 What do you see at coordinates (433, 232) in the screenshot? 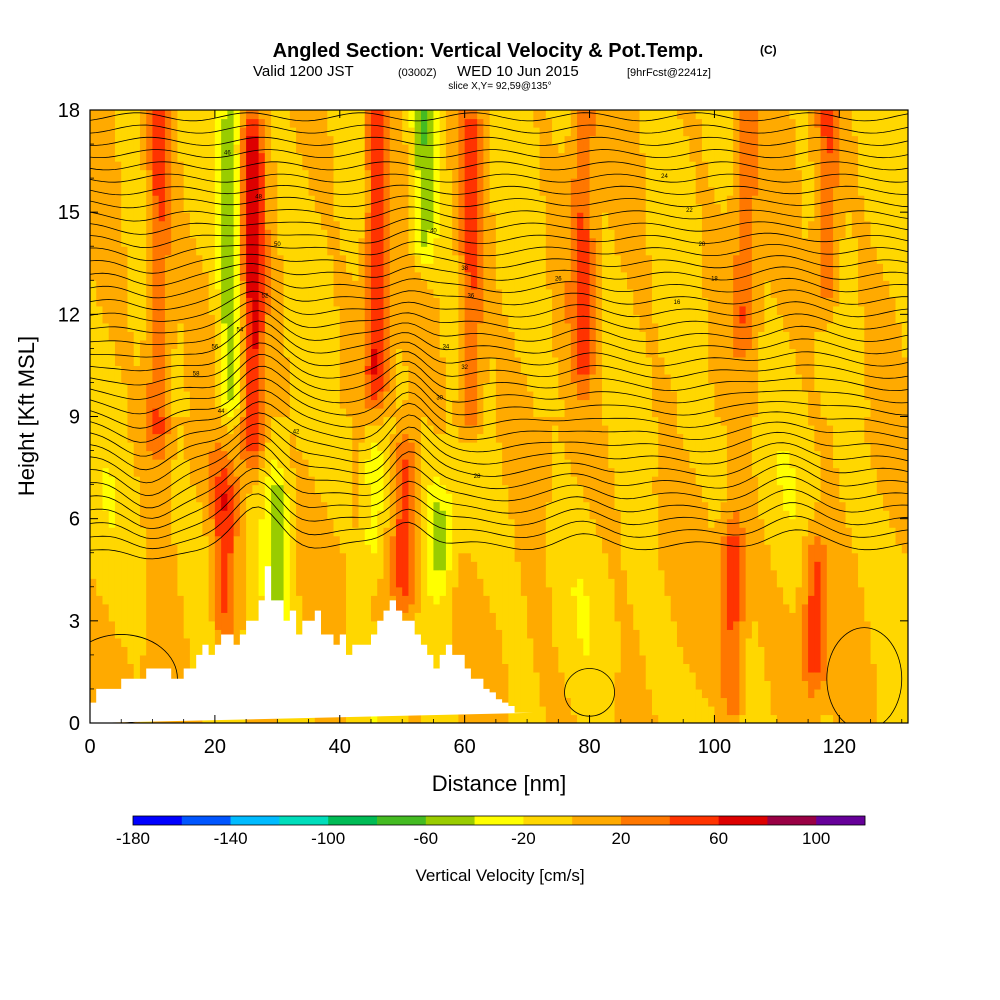
I see `contour-label: 40` at bounding box center [433, 232].